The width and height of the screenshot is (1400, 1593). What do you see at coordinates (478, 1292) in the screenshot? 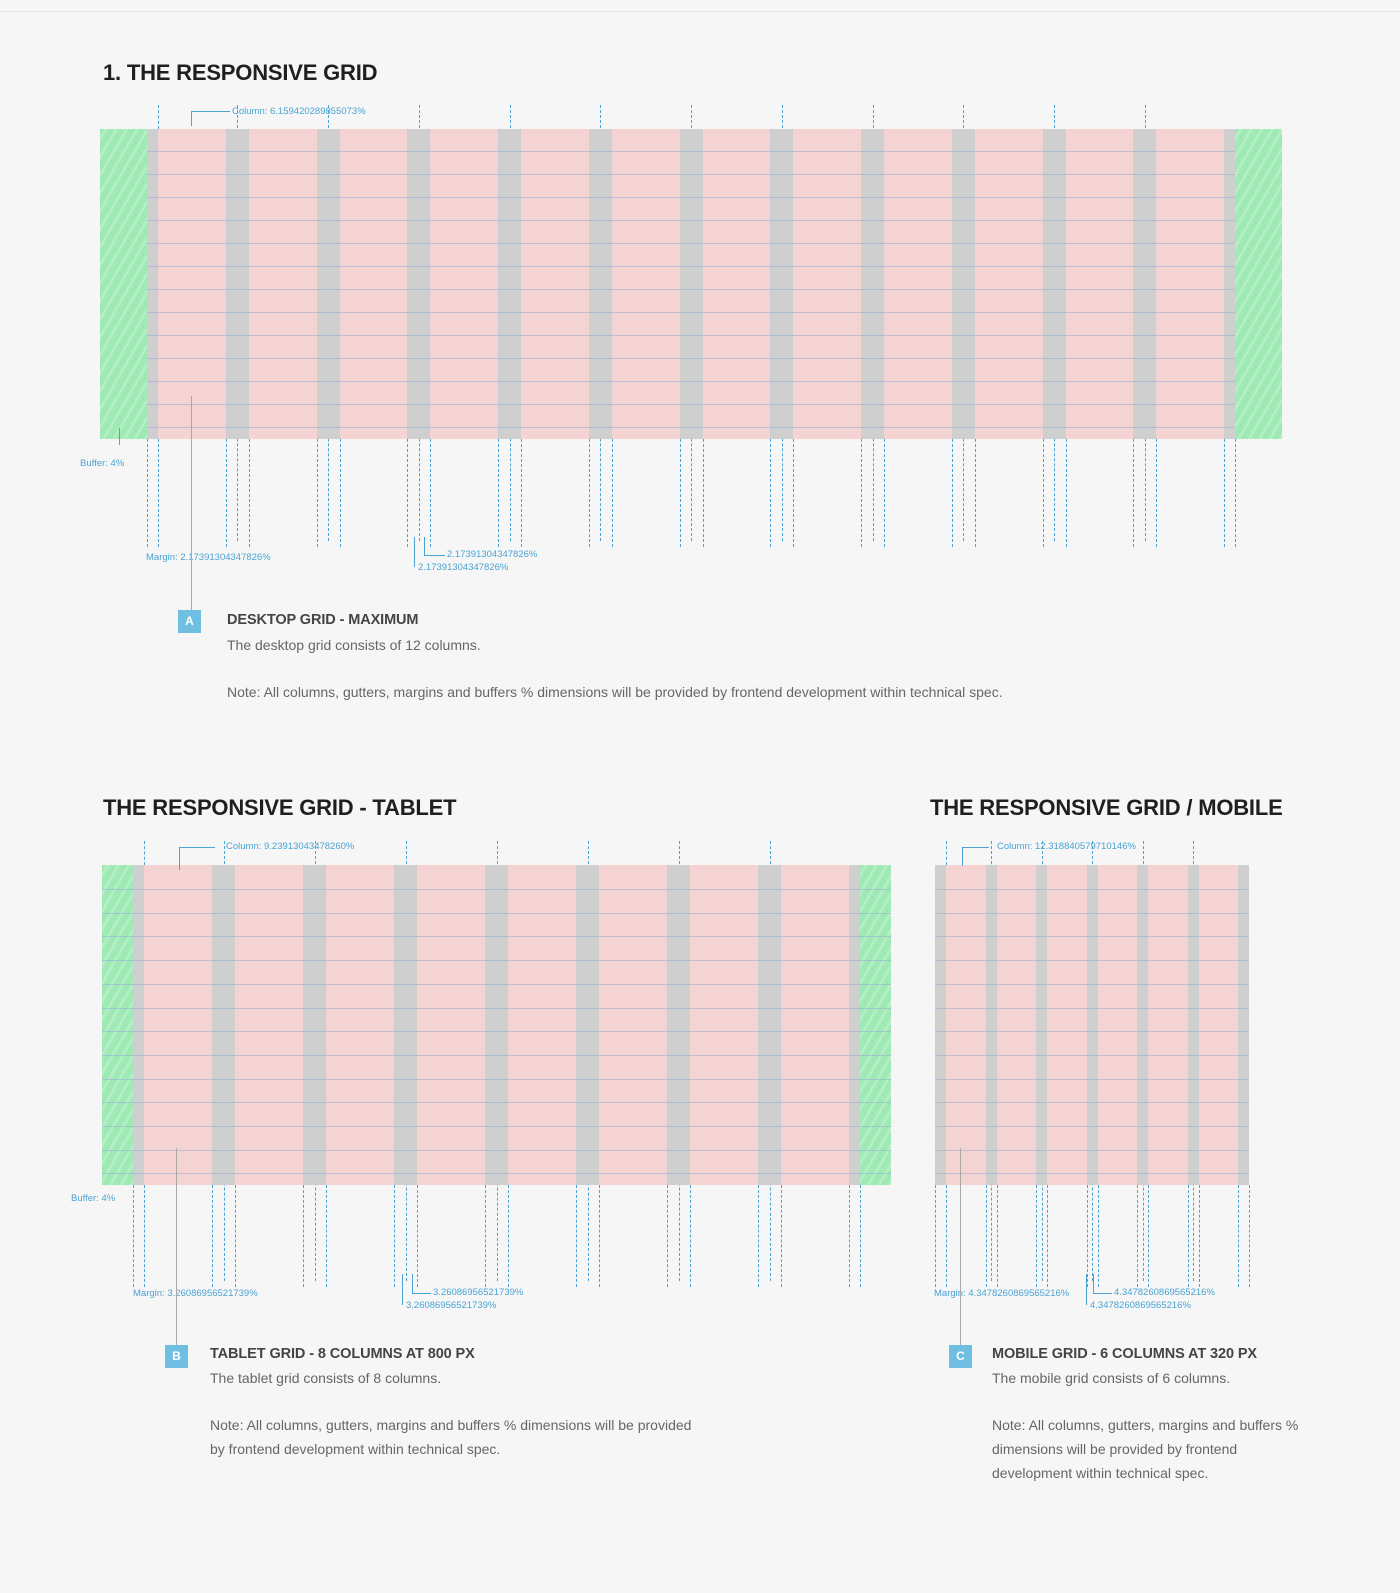
I see `tablet-gutter-label-a: 3.26086956521739%` at bounding box center [478, 1292].